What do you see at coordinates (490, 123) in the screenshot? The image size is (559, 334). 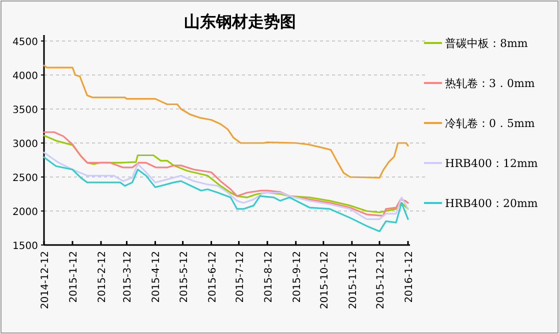 I see `legend-label: 冷轧卷：0．5mm` at bounding box center [490, 123].